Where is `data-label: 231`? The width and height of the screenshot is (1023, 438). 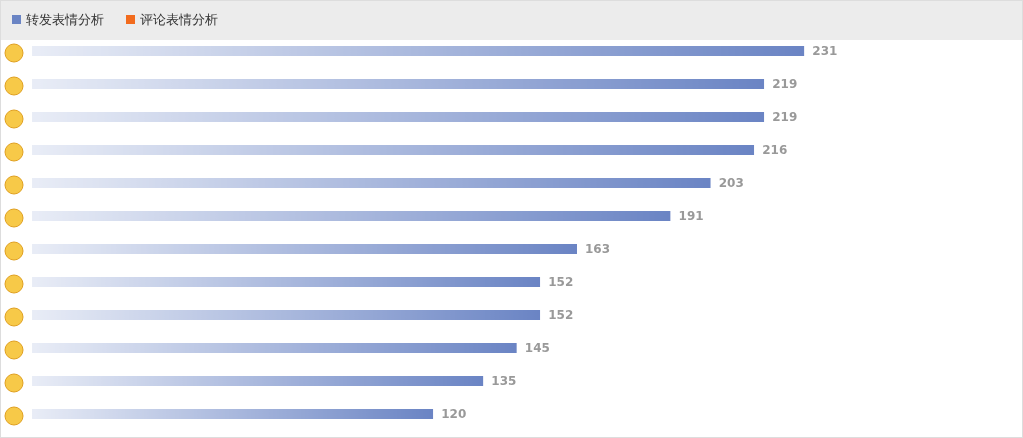
data-label: 231 is located at coordinates (825, 51).